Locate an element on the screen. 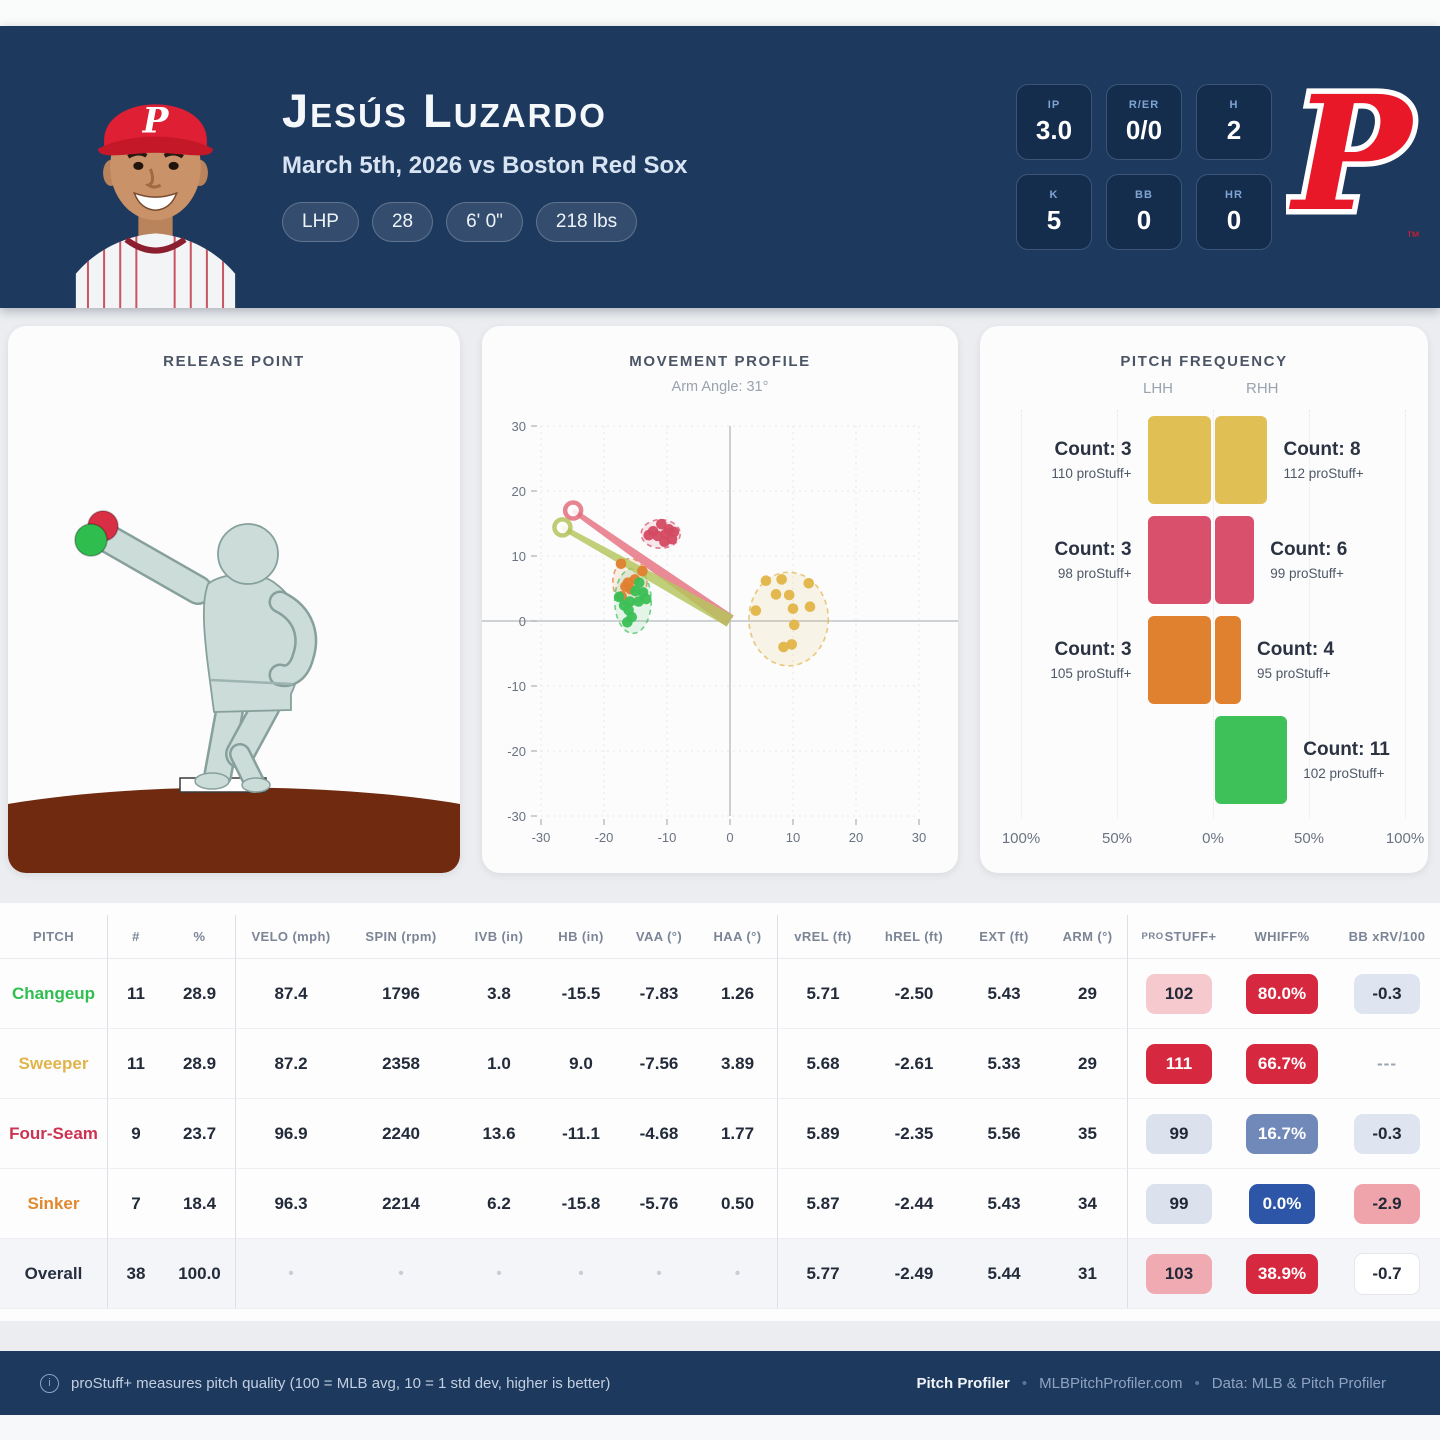 The width and height of the screenshot is (1440, 1440). freq-label-rhh-sweeper: Count: 8 112 proStuff+ is located at coordinates (1323, 460).